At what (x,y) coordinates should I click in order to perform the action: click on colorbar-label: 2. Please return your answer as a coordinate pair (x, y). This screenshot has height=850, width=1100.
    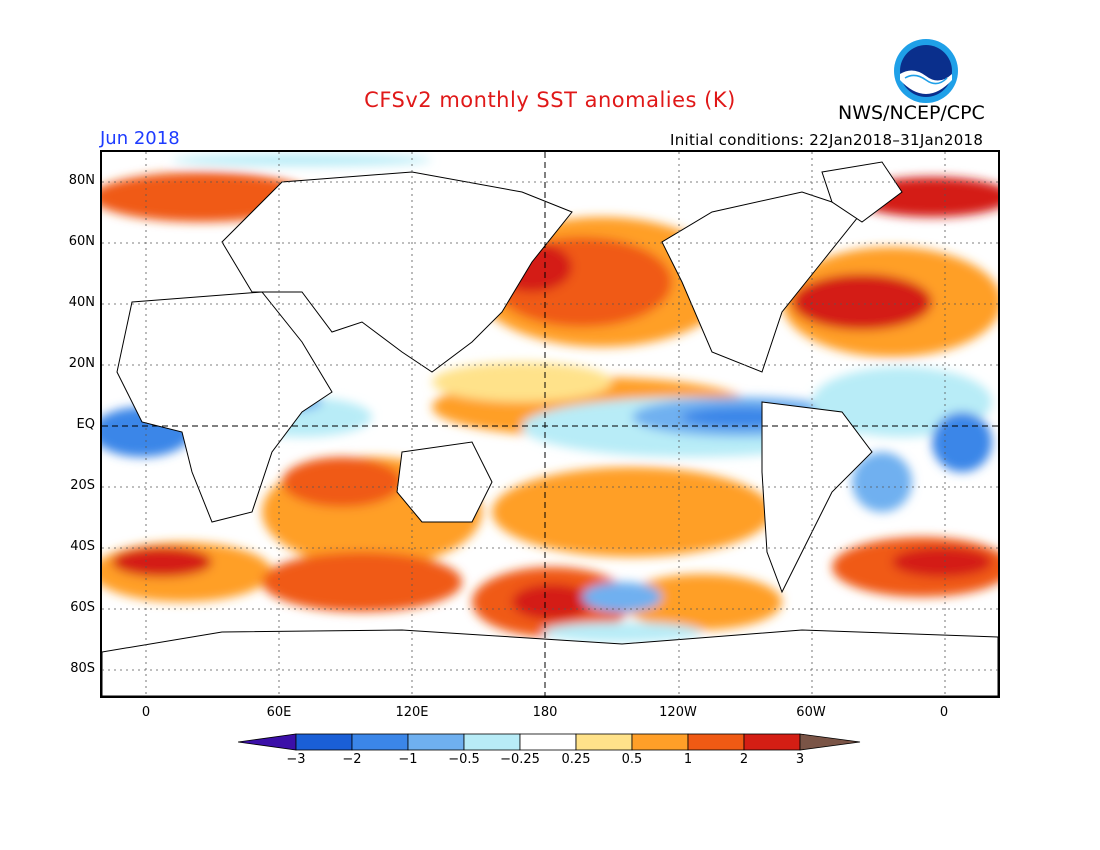
    Looking at the image, I should click on (744, 759).